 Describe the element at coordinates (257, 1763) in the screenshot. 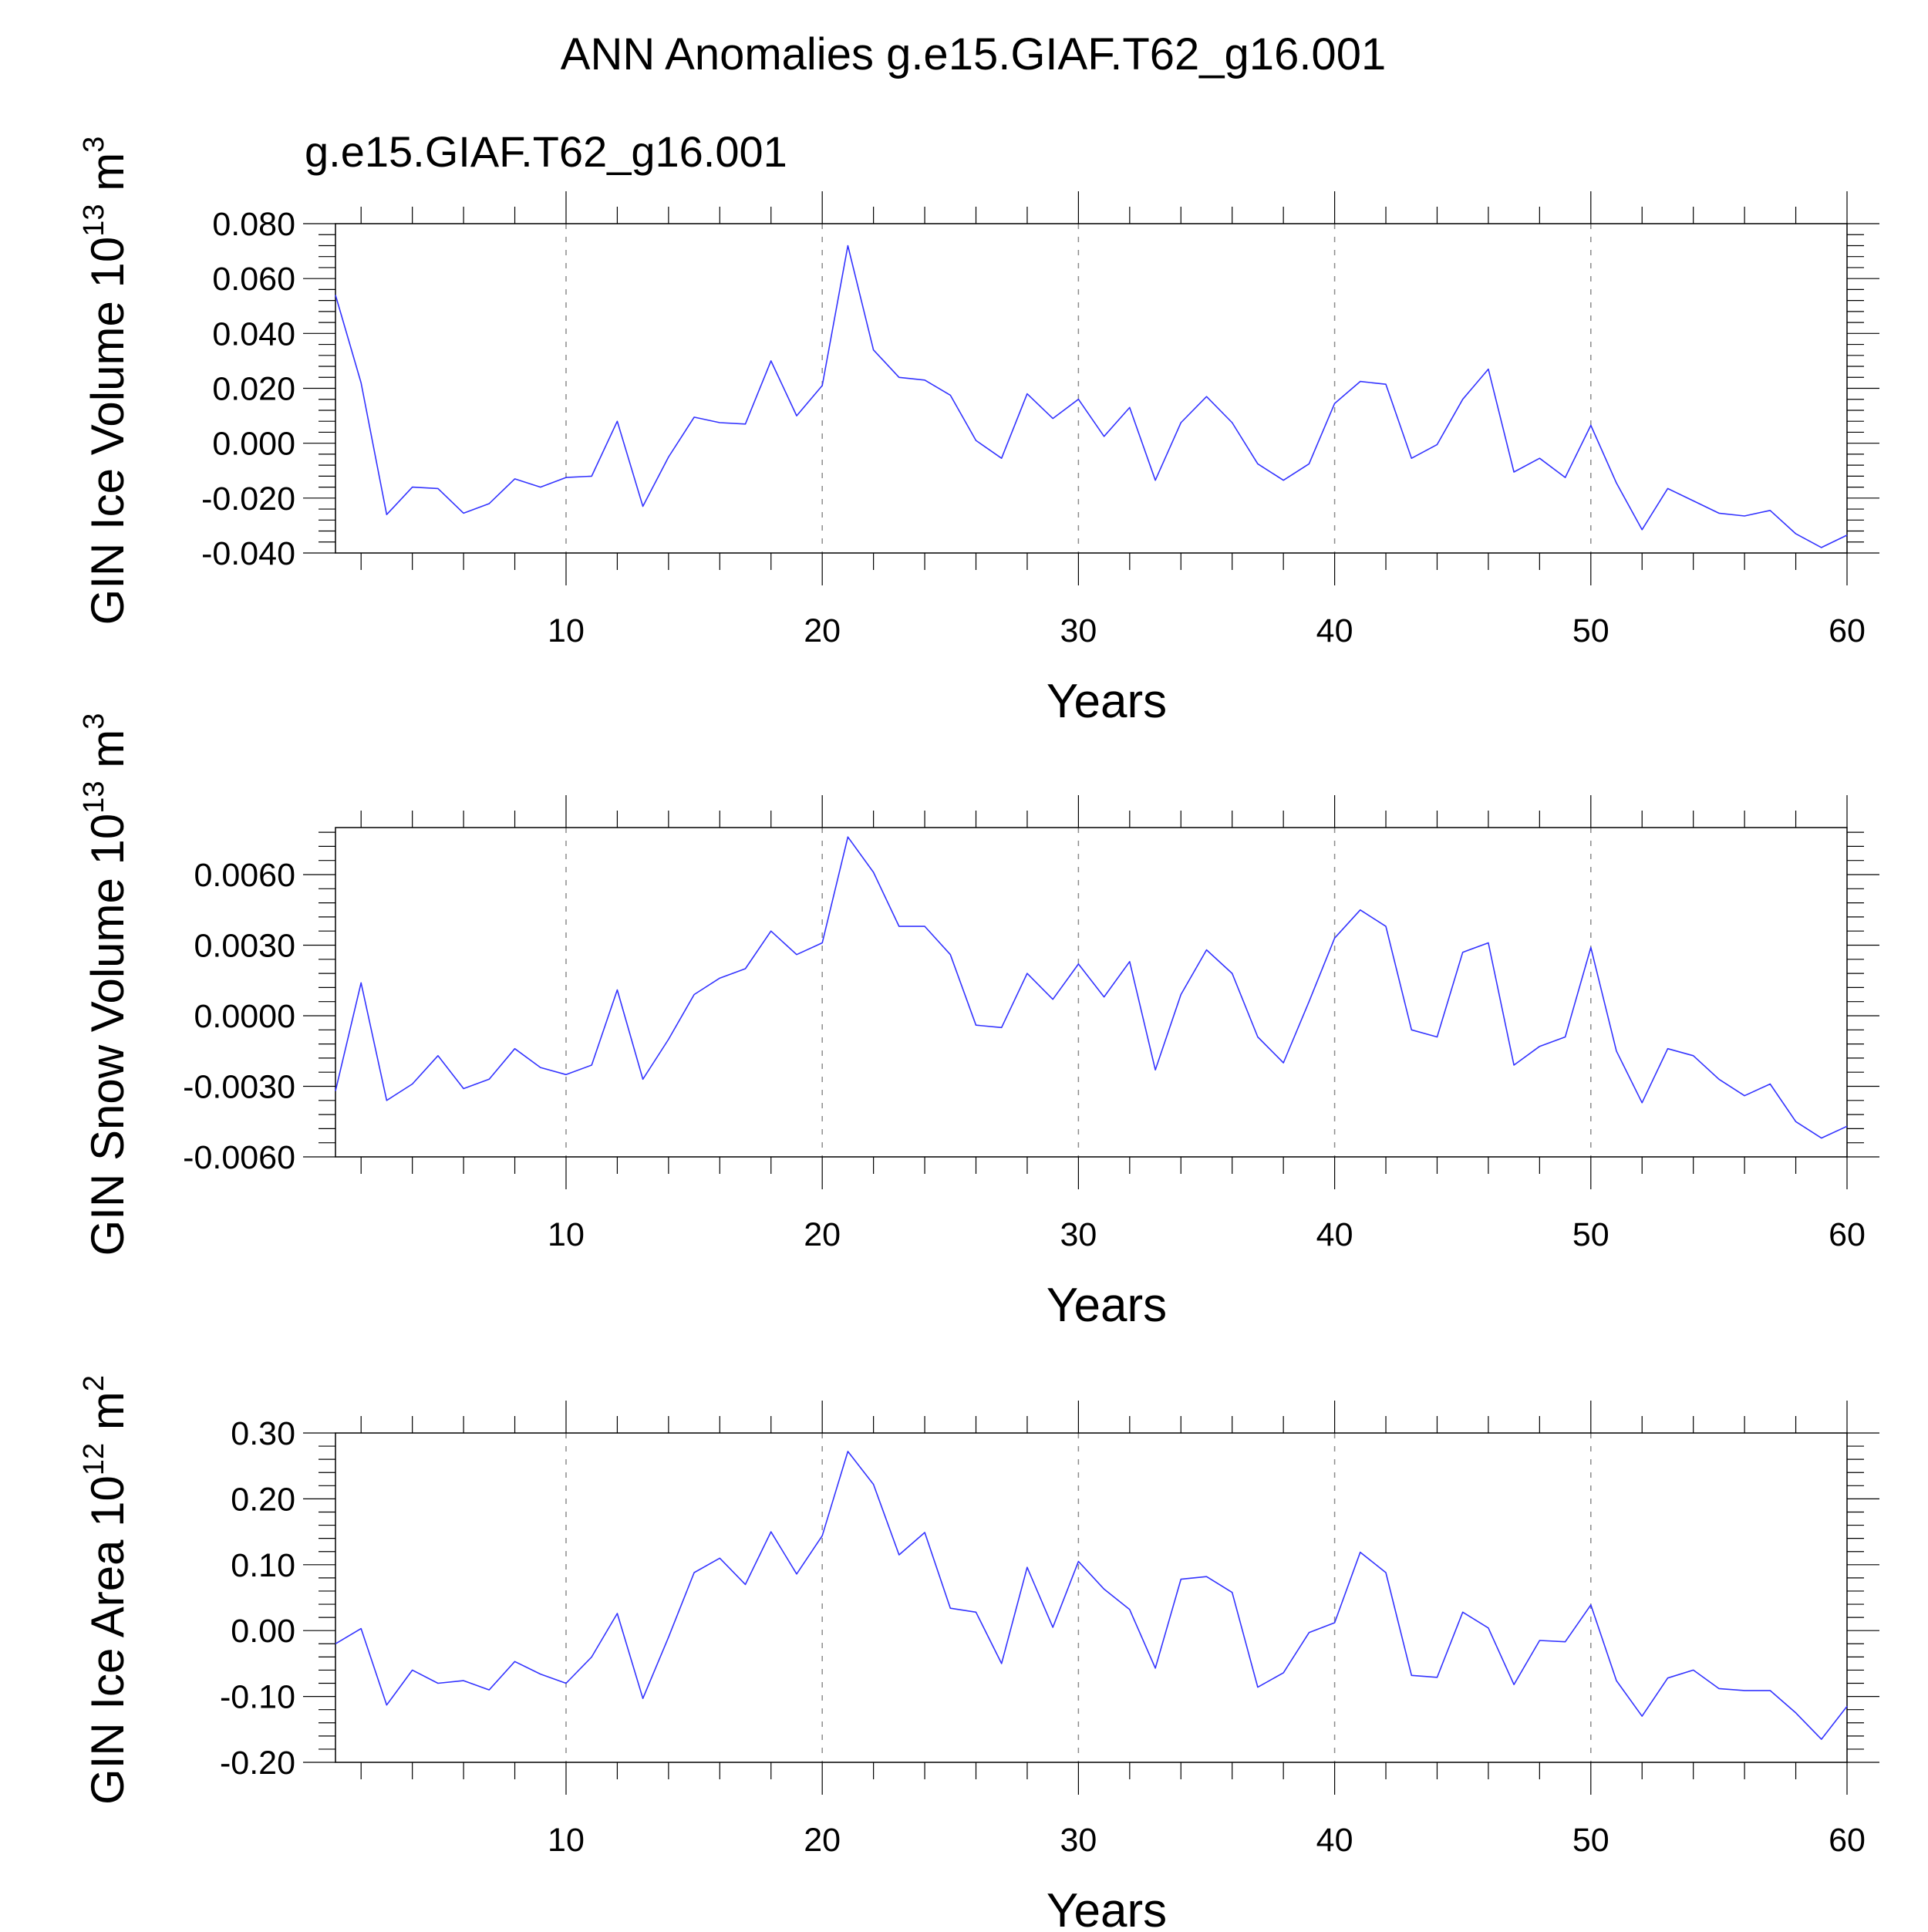

I see `y-tick-label: -0.20` at that location.